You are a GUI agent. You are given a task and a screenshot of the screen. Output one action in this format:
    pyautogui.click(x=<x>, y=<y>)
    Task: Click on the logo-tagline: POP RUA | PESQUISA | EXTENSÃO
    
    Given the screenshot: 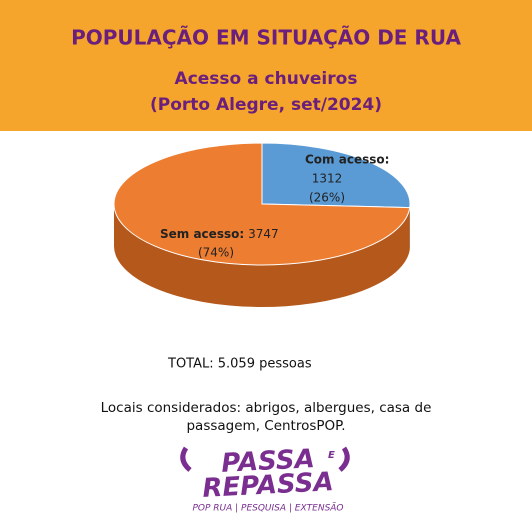 What is the action you would take?
    pyautogui.click(x=267, y=508)
    